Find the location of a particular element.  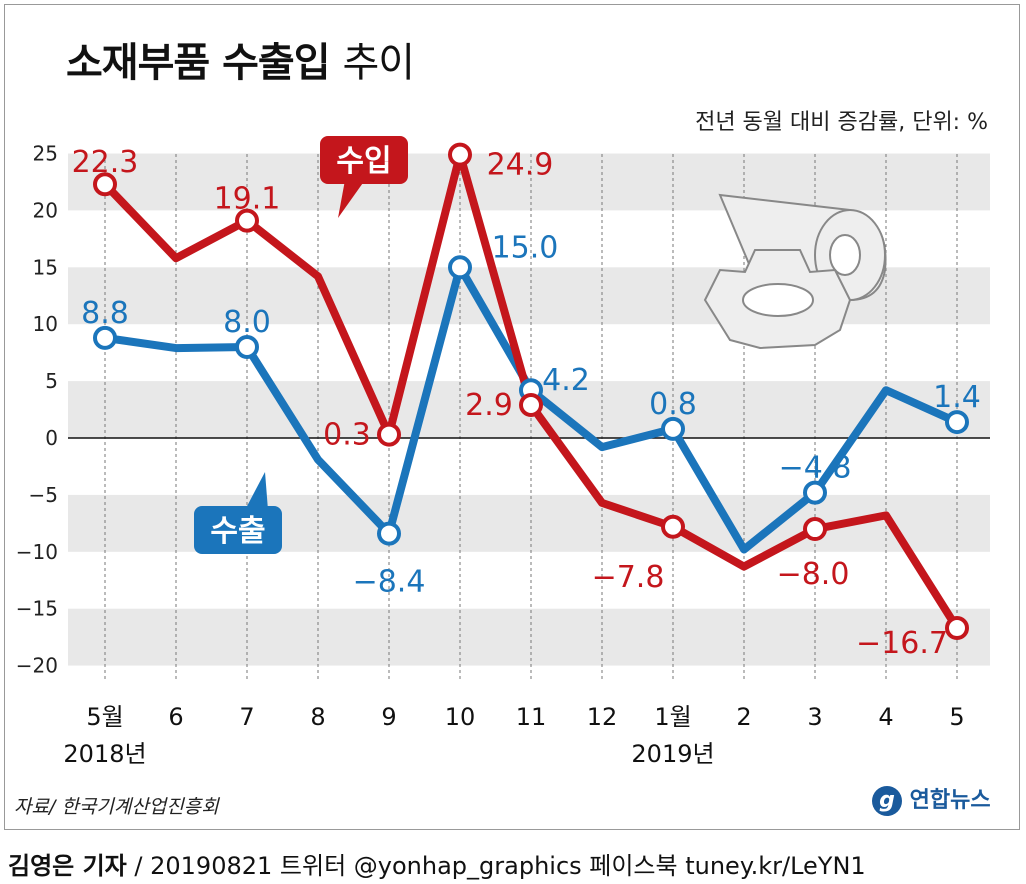

x-tick-label: 12 is located at coordinates (602, 717).